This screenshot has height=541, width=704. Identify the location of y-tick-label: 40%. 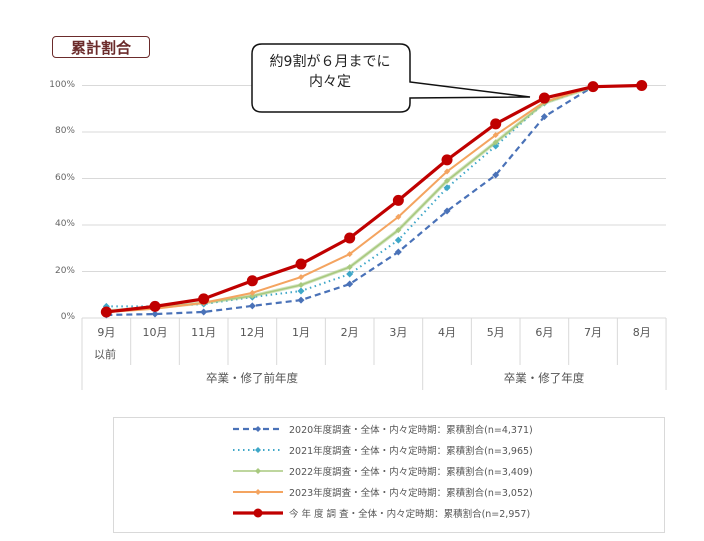
(64, 224).